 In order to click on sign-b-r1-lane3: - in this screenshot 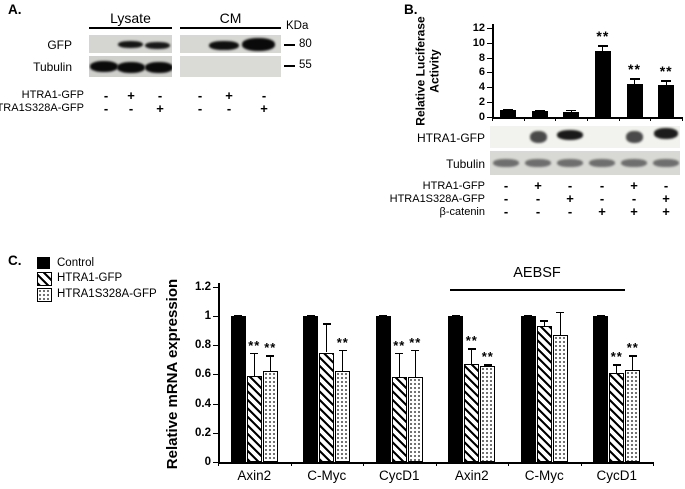, I will do `click(602, 198)`.